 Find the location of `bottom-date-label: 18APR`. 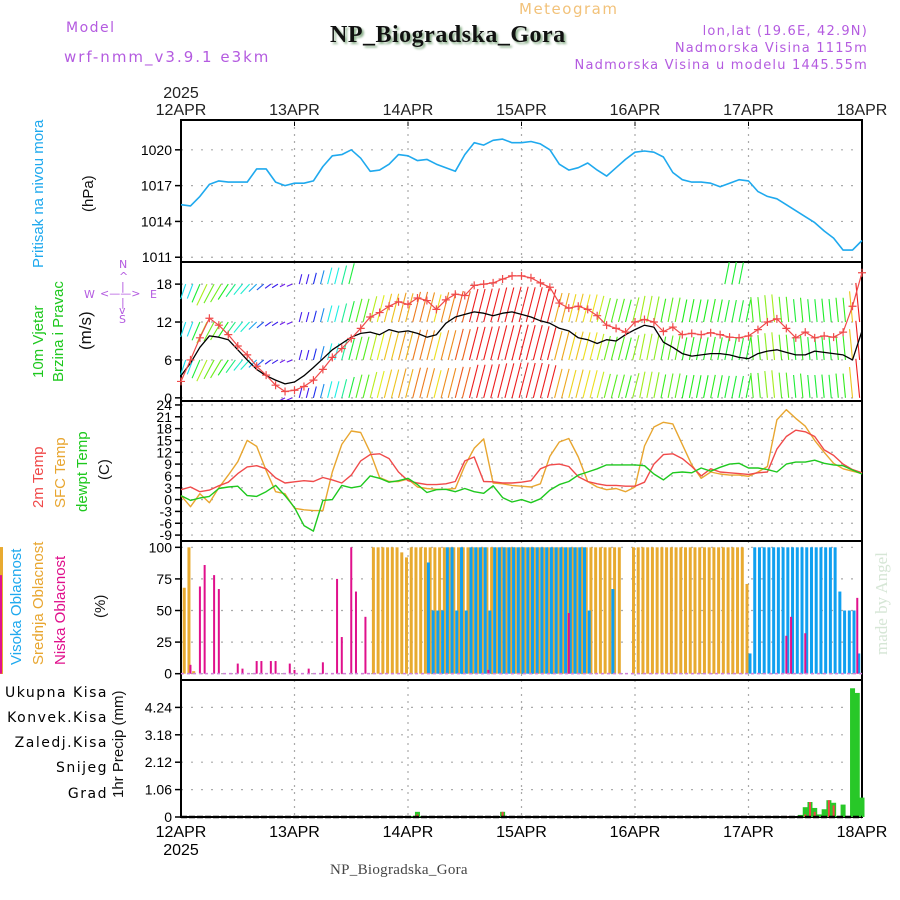

bottom-date-label: 18APR is located at coordinates (862, 832).